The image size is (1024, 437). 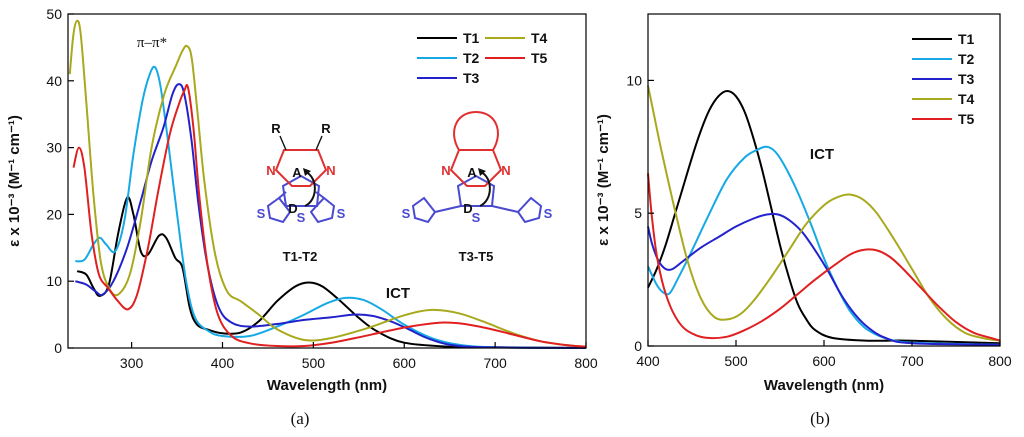 What do you see at coordinates (307, 172) in the screenshot?
I see `t1-arrow-head` at bounding box center [307, 172].